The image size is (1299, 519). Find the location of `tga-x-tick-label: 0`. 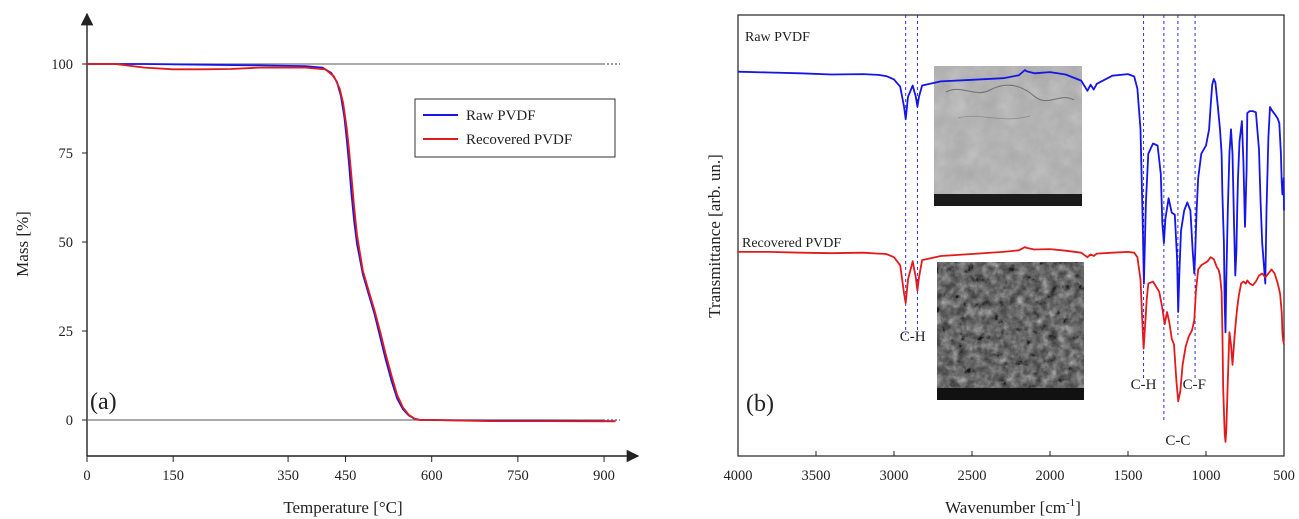

tga-x-tick-label: 0 is located at coordinates (86, 476).